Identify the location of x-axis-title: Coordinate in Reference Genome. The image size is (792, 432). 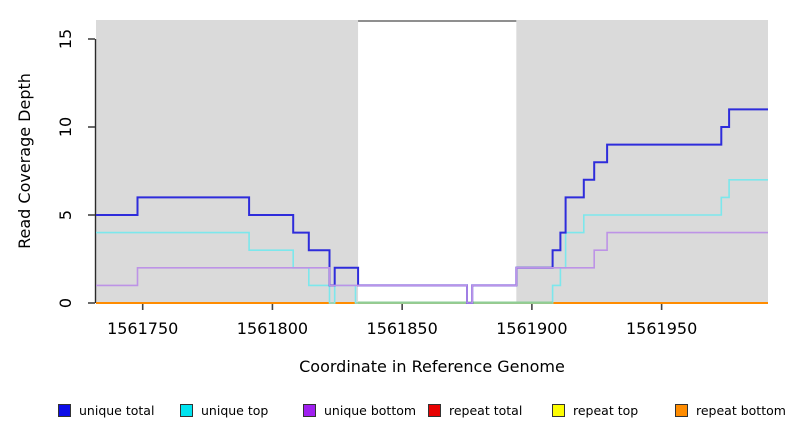
(432, 366).